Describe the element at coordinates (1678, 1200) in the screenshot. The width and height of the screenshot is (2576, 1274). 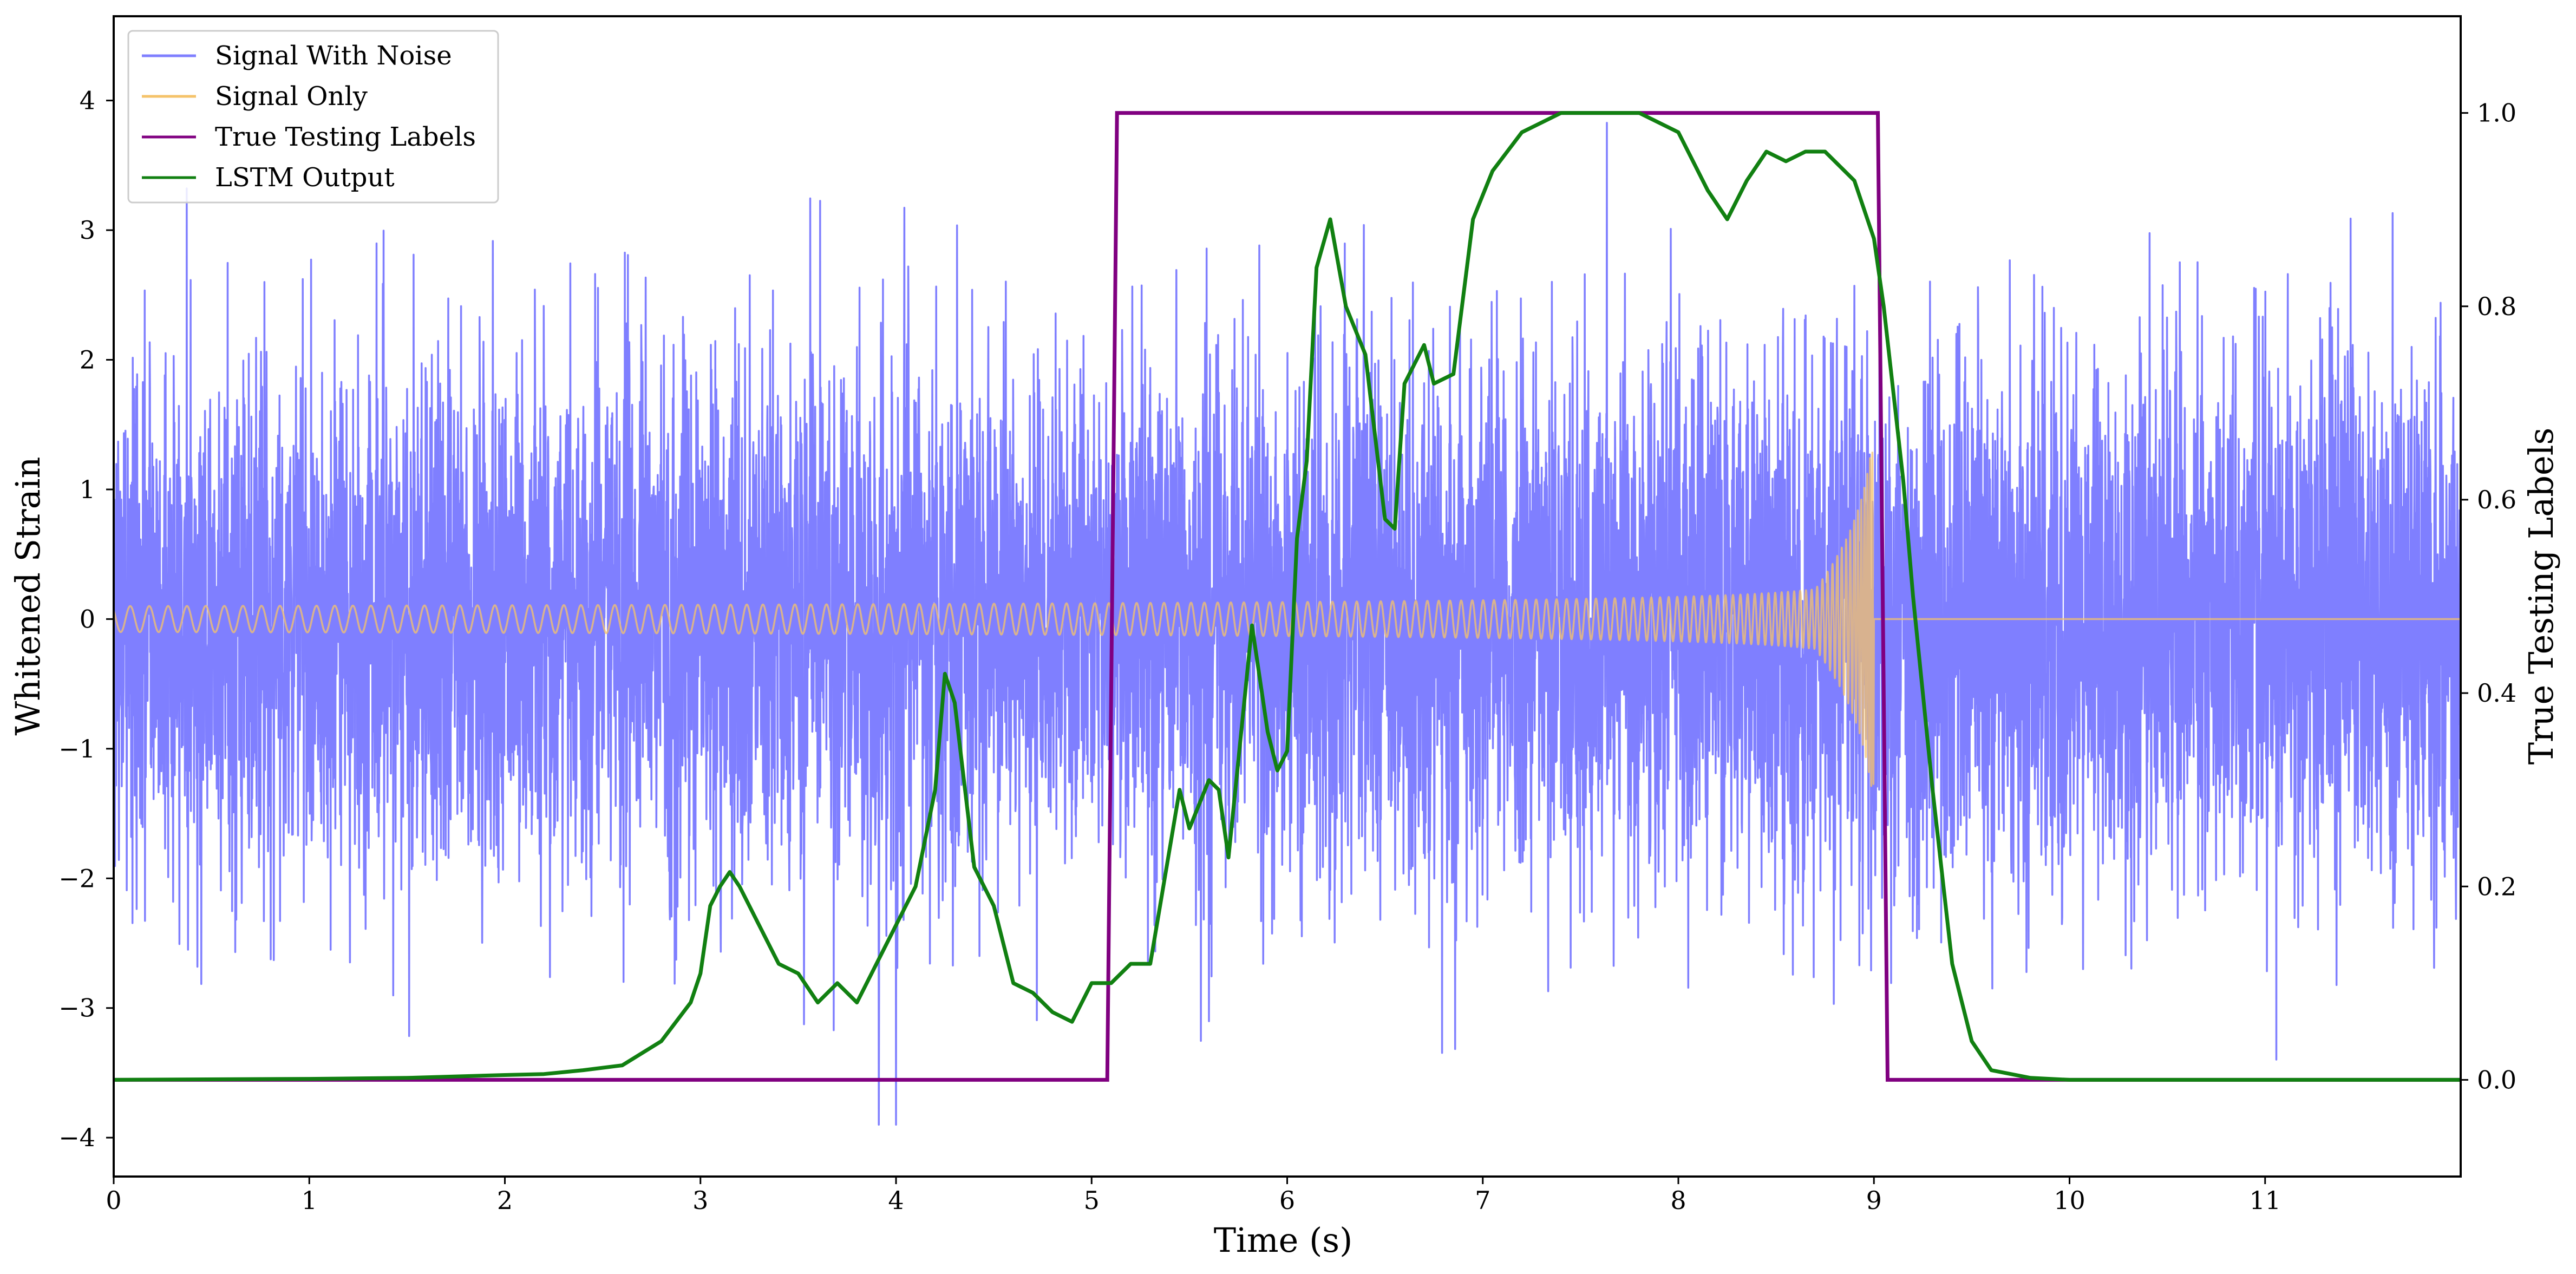
I see `x-tick-label: 8` at that location.